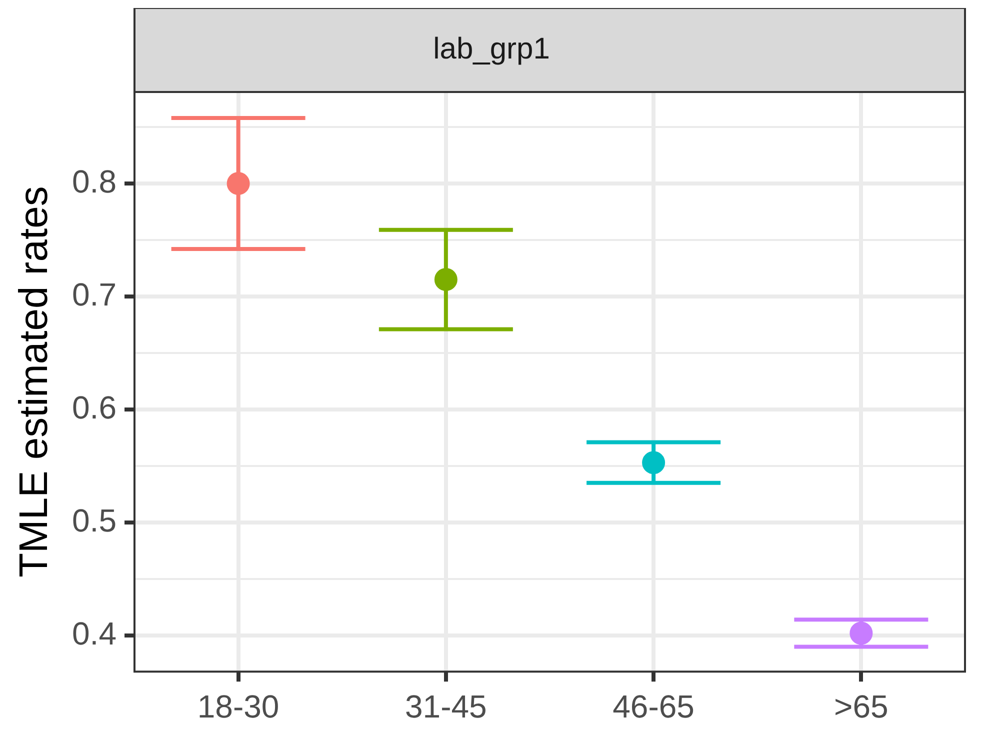 This screenshot has width=985, height=744. Describe the element at coordinates (34, 382) in the screenshot. I see `y-axis-title: TMLE estimated rates` at that location.